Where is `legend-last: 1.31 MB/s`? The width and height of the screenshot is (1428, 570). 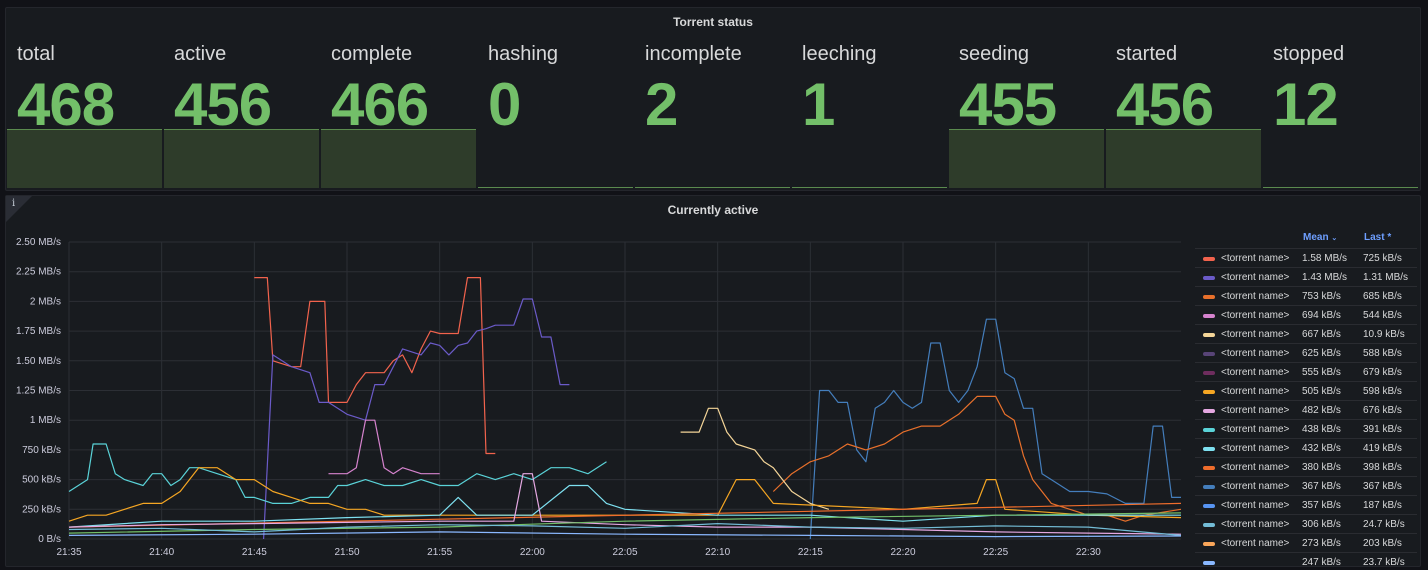 legend-last: 1.31 MB/s is located at coordinates (1386, 277).